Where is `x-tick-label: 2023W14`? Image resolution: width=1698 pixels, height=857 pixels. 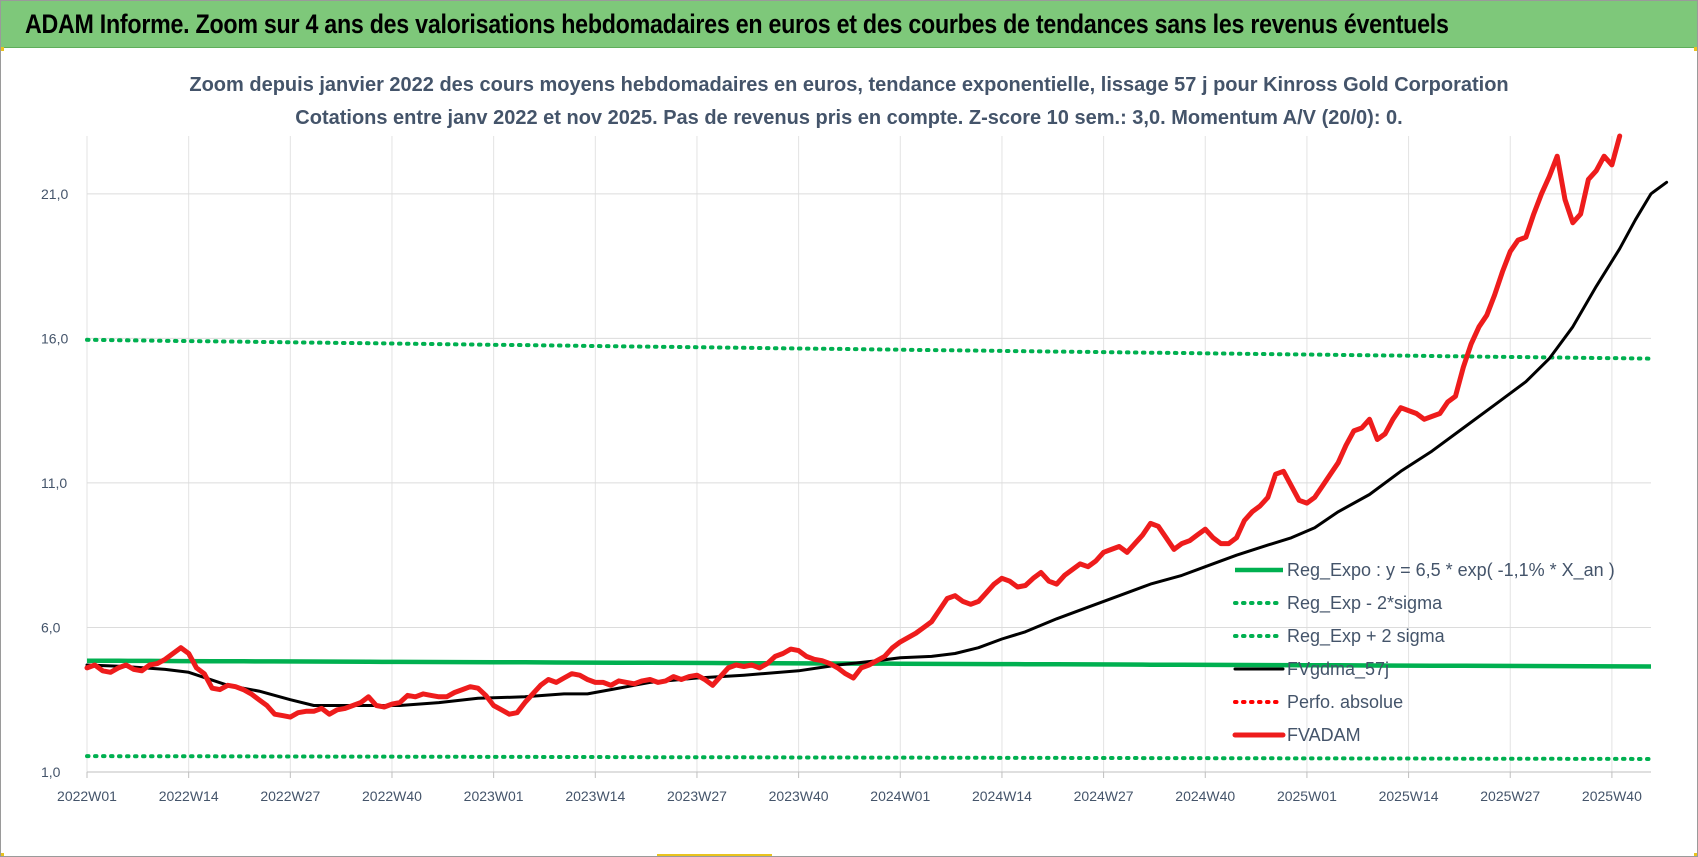 x-tick-label: 2023W14 is located at coordinates (595, 796).